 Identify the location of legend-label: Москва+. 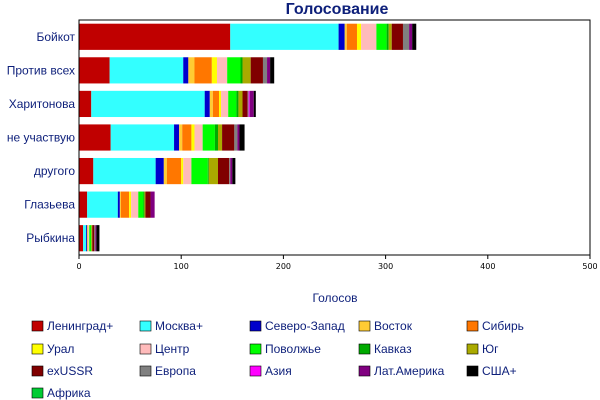
(179, 326).